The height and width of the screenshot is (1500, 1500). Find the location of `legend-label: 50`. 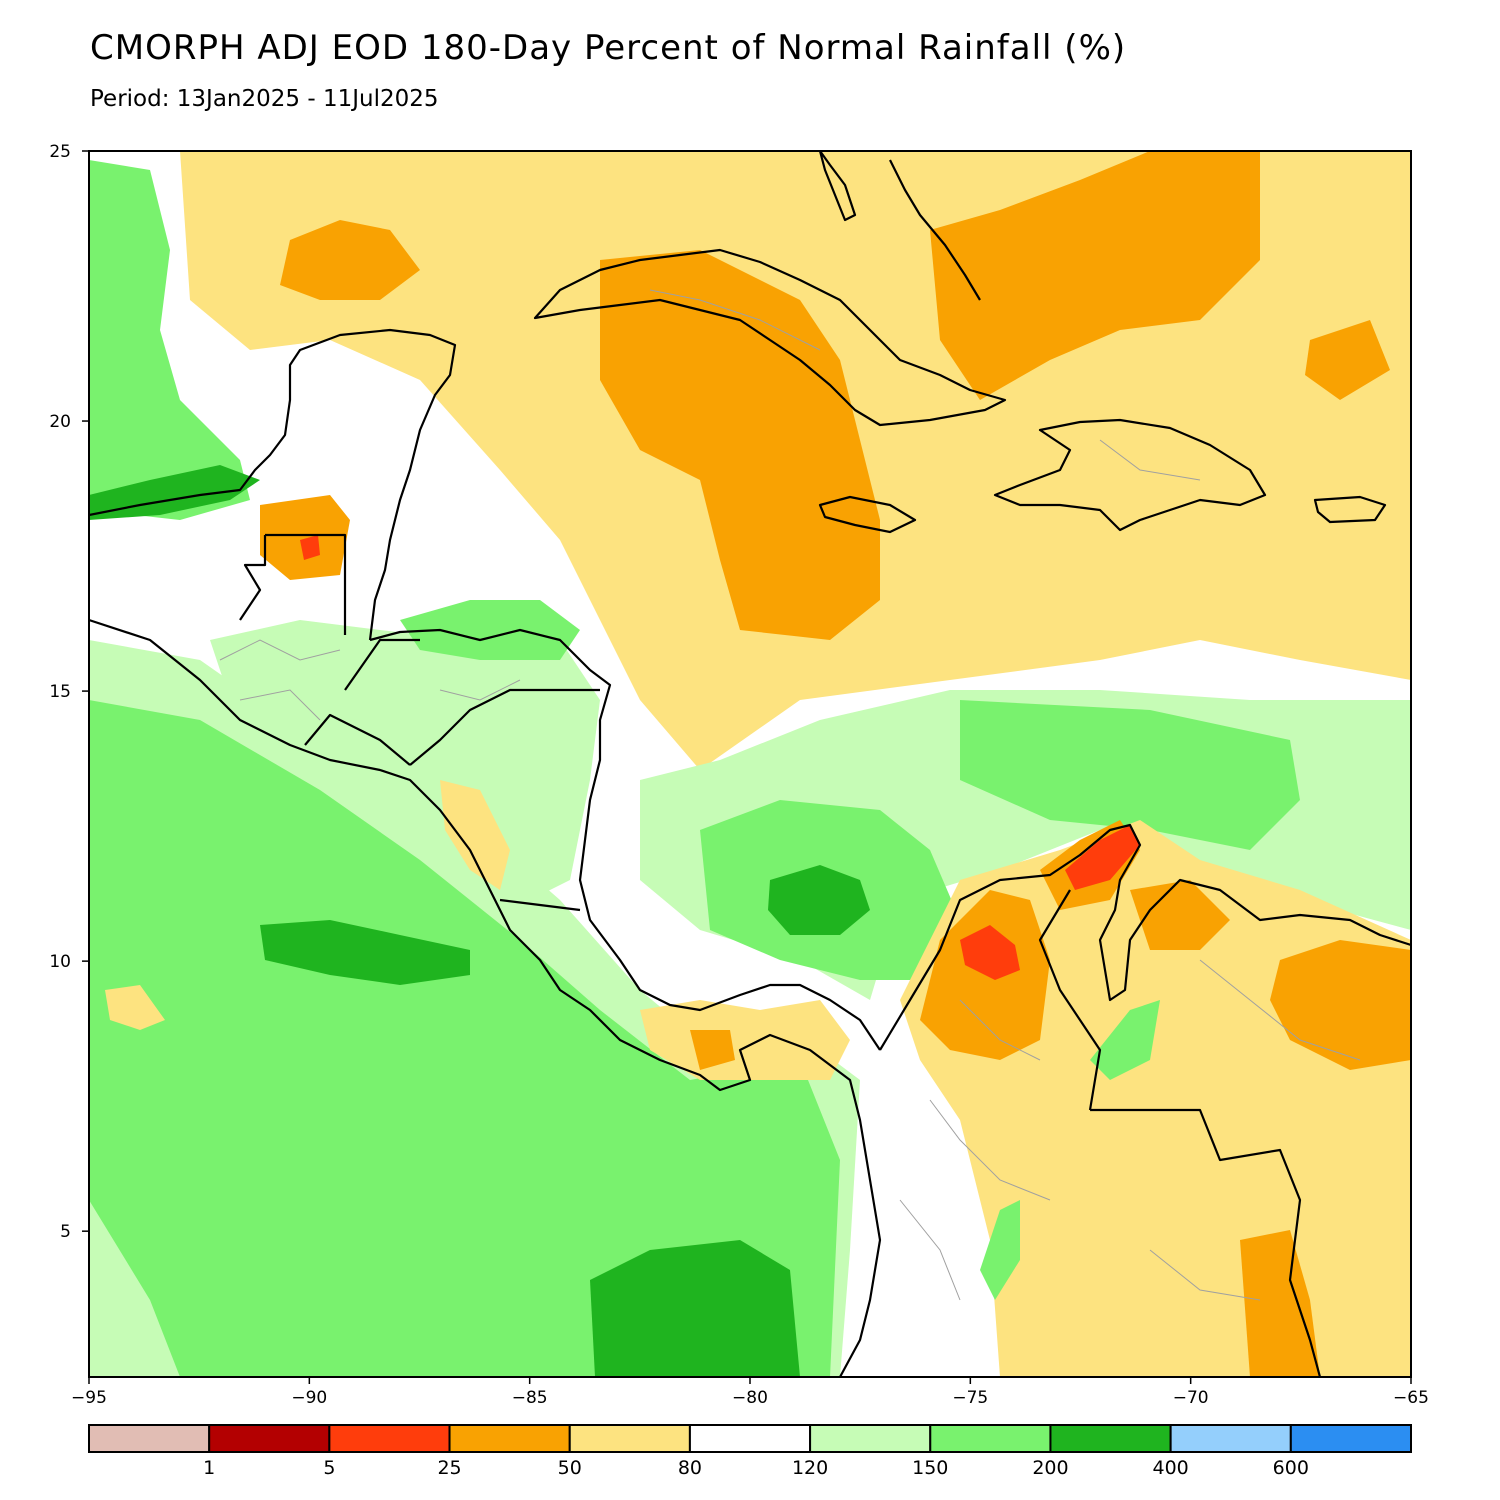

legend-label: 50 is located at coordinates (570, 1468).